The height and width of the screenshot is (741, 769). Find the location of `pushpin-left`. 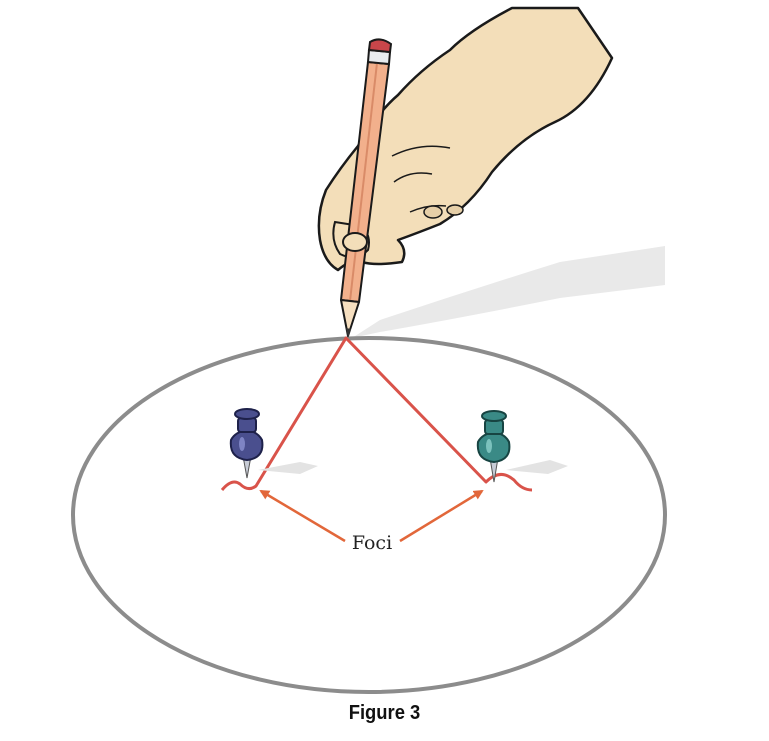

pushpin-left is located at coordinates (246, 443).